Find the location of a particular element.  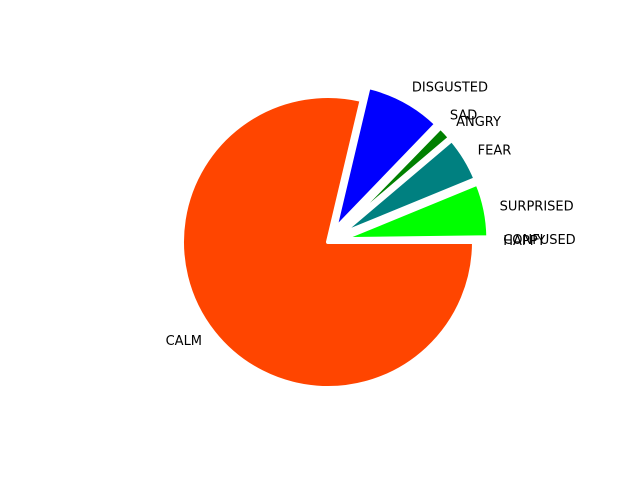

pie-label-calm: CALM is located at coordinates (184, 341).